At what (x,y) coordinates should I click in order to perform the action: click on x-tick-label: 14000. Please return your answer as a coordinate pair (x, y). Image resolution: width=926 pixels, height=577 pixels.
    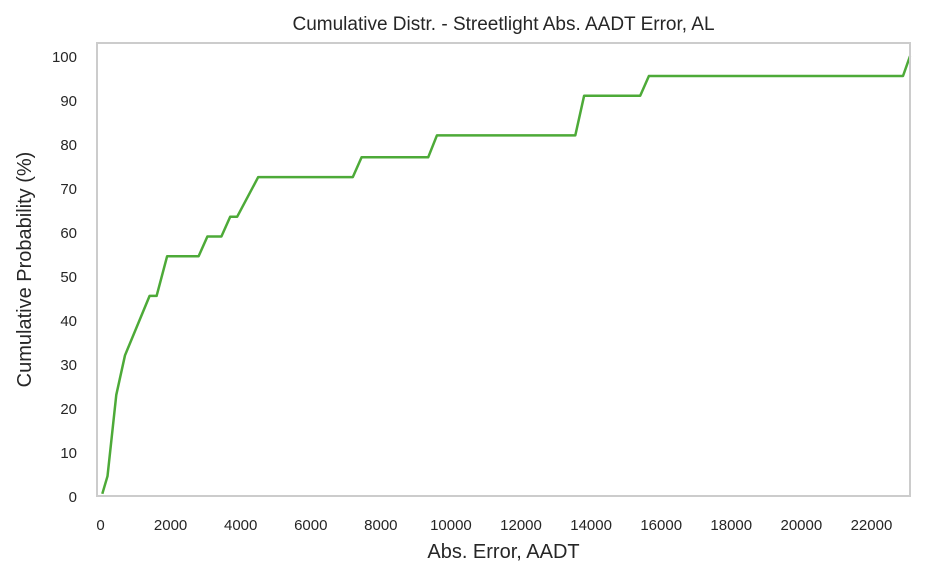
    Looking at the image, I should click on (591, 525).